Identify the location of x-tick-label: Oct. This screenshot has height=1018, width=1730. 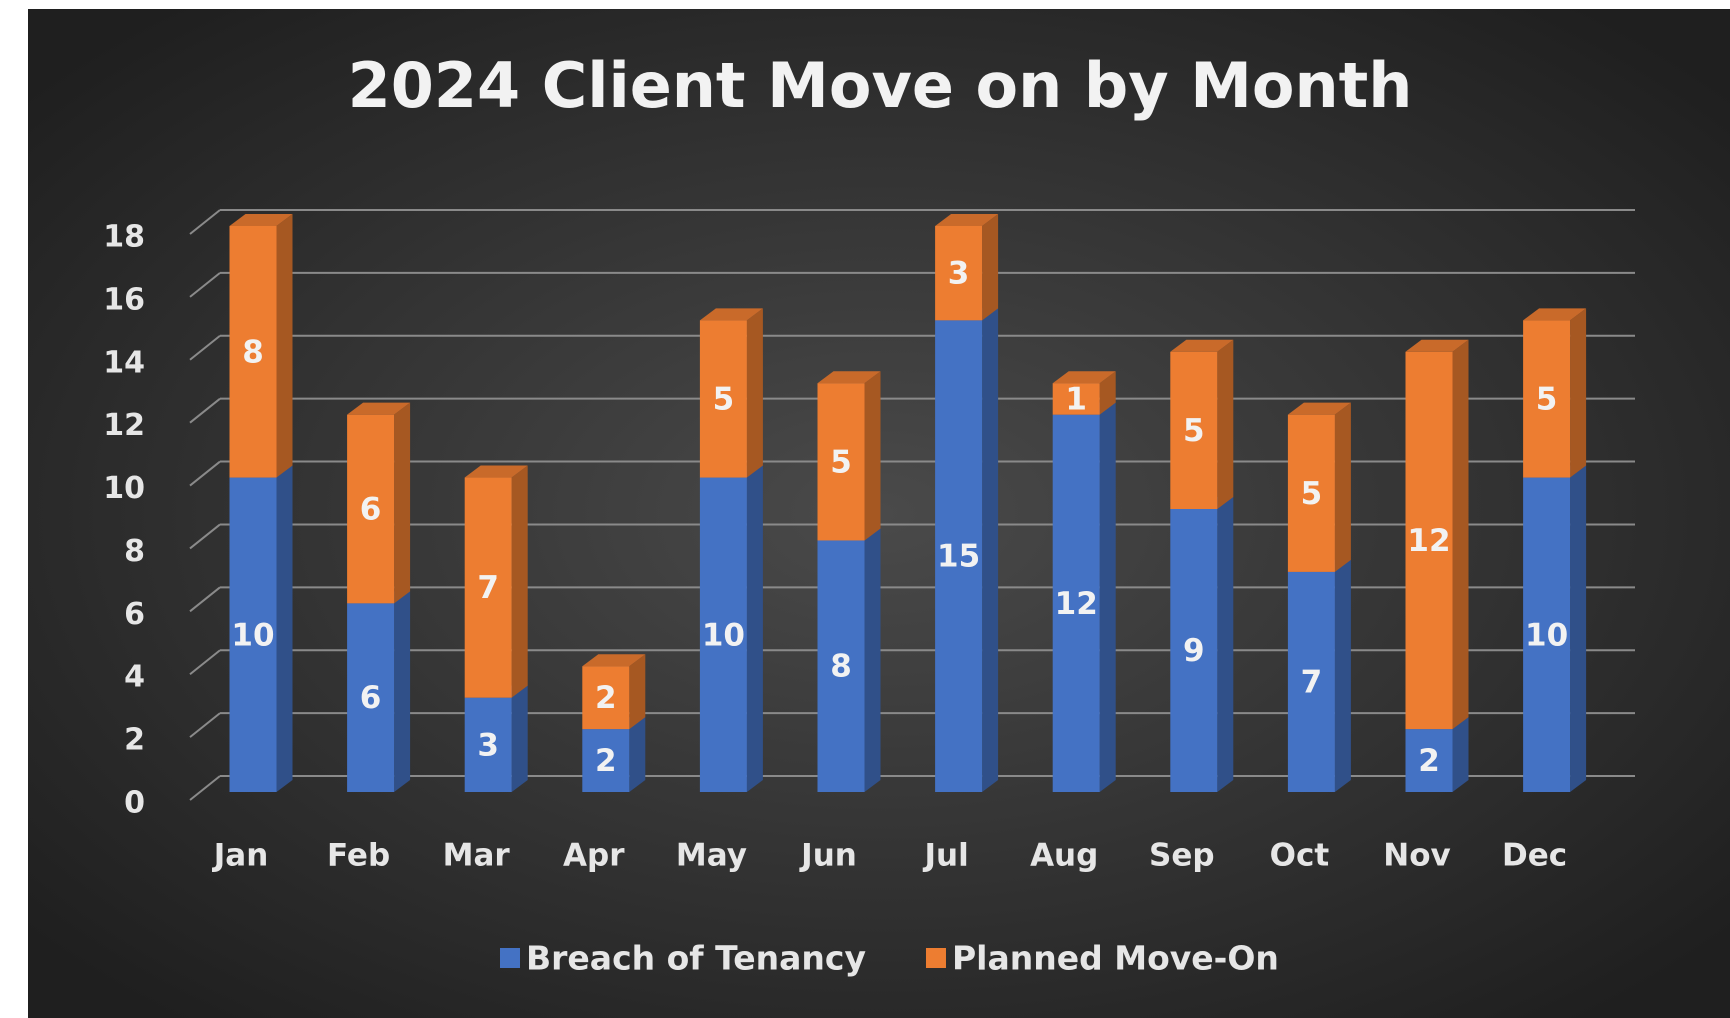
(1300, 856).